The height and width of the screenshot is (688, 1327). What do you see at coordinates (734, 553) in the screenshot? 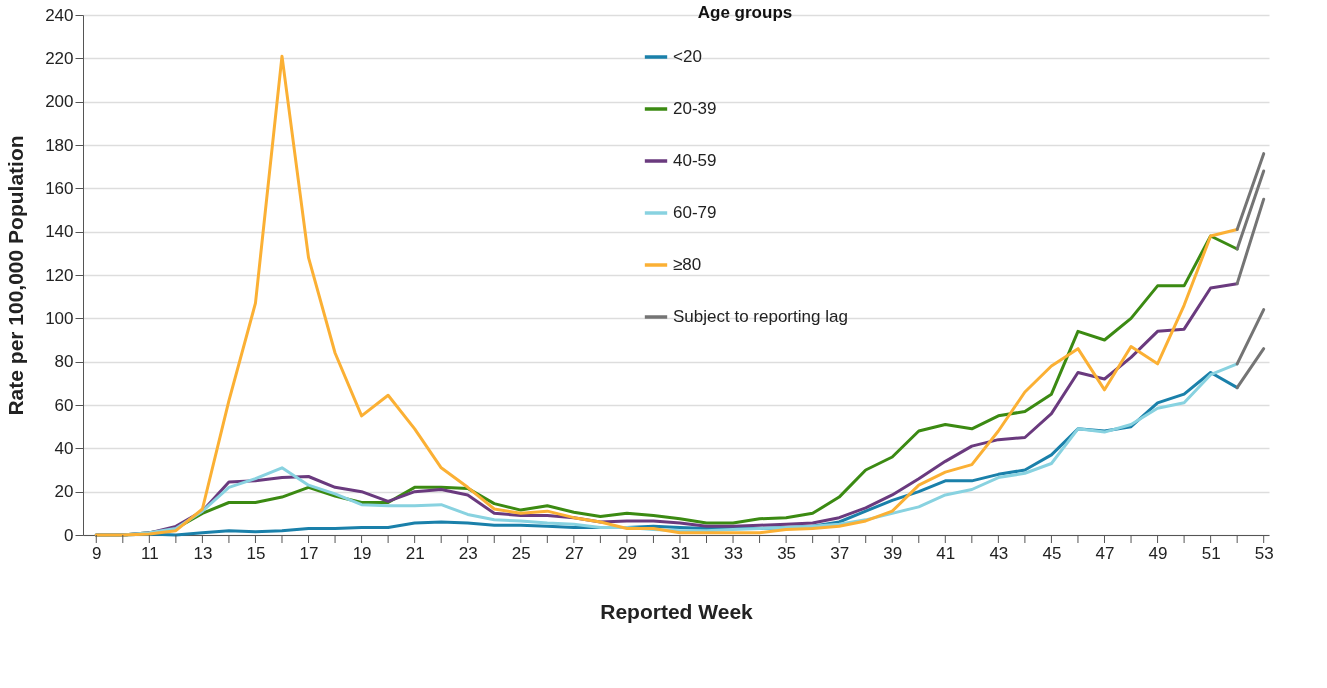
I see `x-tick-label: 33` at bounding box center [734, 553].